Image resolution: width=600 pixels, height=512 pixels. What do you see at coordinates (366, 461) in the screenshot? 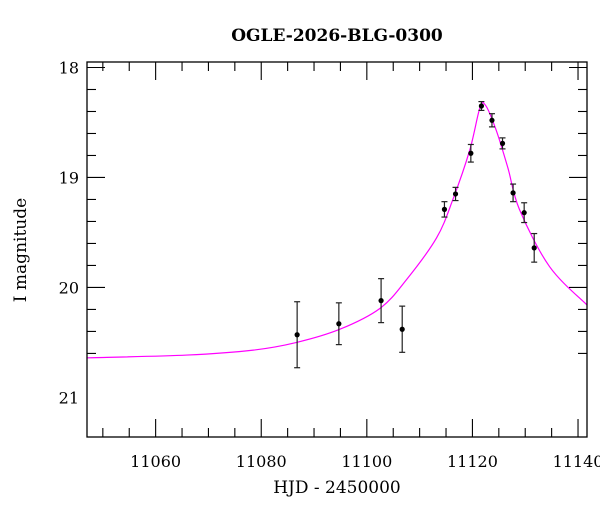
I see `x-tick-label: 11100` at bounding box center [366, 461].